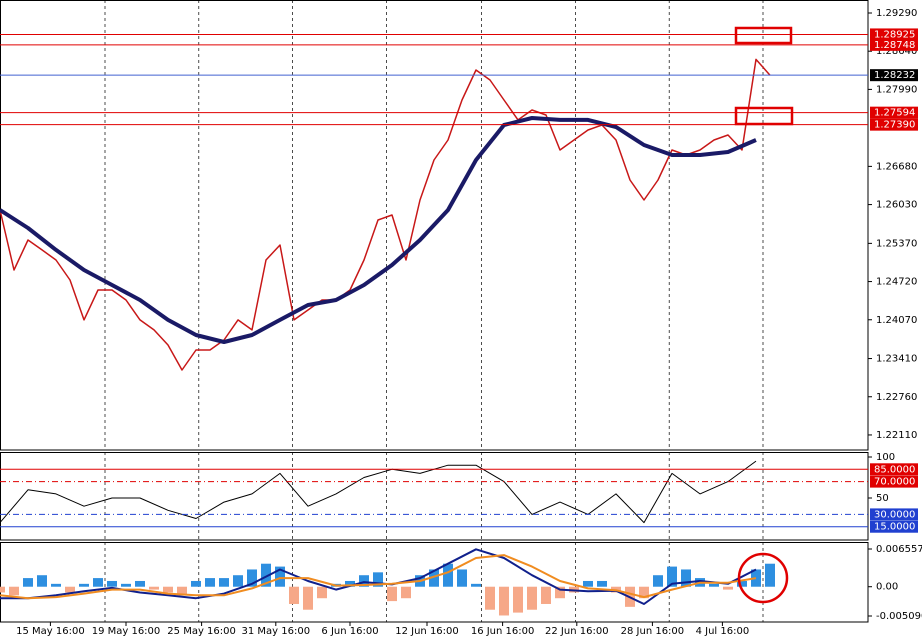 This screenshot has width=922, height=639. Describe the element at coordinates (896, 166) in the screenshot. I see `y-tick-label: 1.26680` at that location.